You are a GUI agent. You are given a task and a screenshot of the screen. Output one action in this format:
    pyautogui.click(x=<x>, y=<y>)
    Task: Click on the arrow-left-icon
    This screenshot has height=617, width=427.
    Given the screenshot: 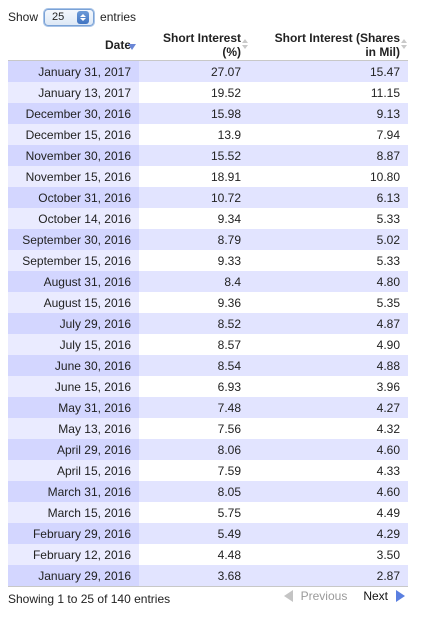 What is the action you would take?
    pyautogui.click(x=288, y=596)
    